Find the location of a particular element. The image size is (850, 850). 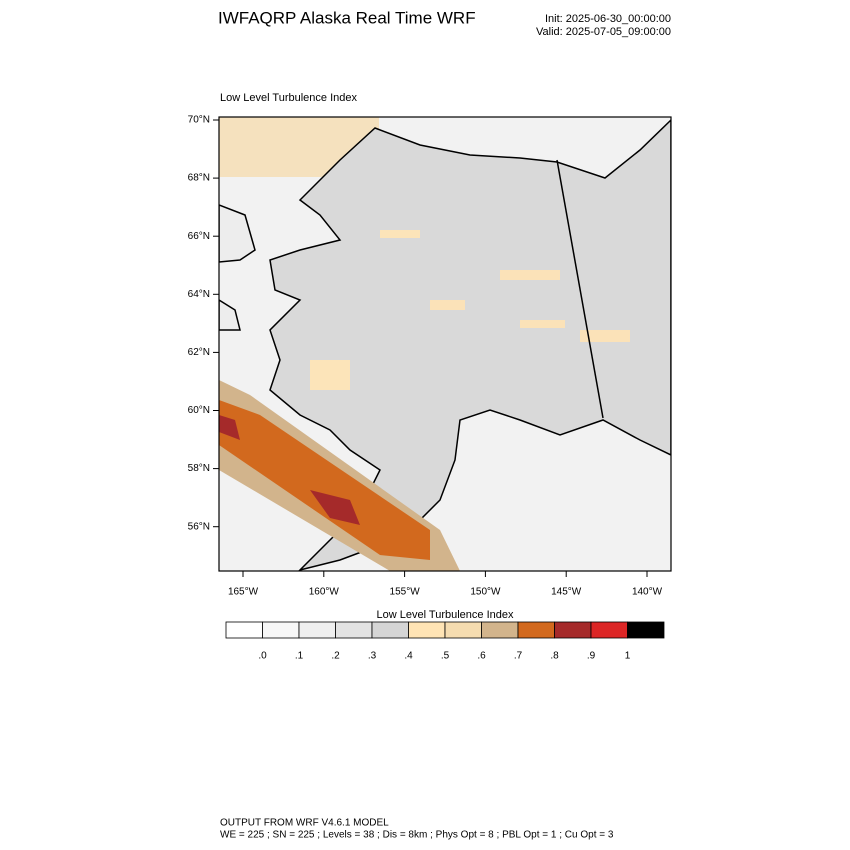

colorbar-label: .3 is located at coordinates (372, 656).